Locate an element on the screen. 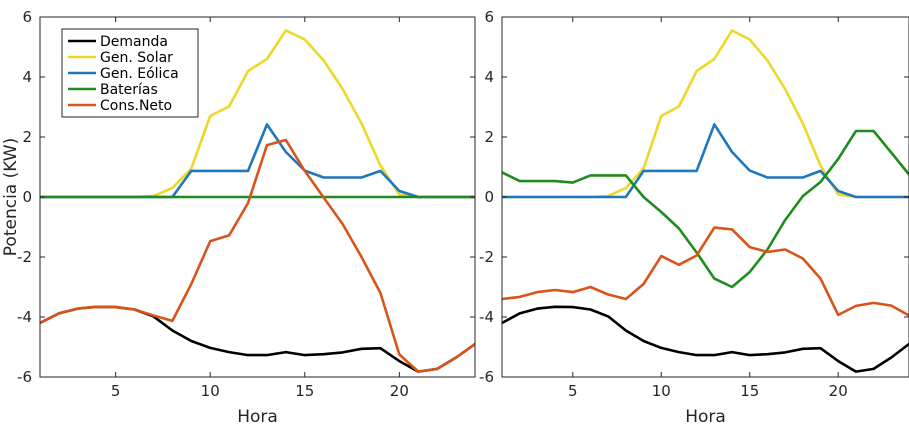  legend-label-gen-solar: Gen. Solar is located at coordinates (136, 58).